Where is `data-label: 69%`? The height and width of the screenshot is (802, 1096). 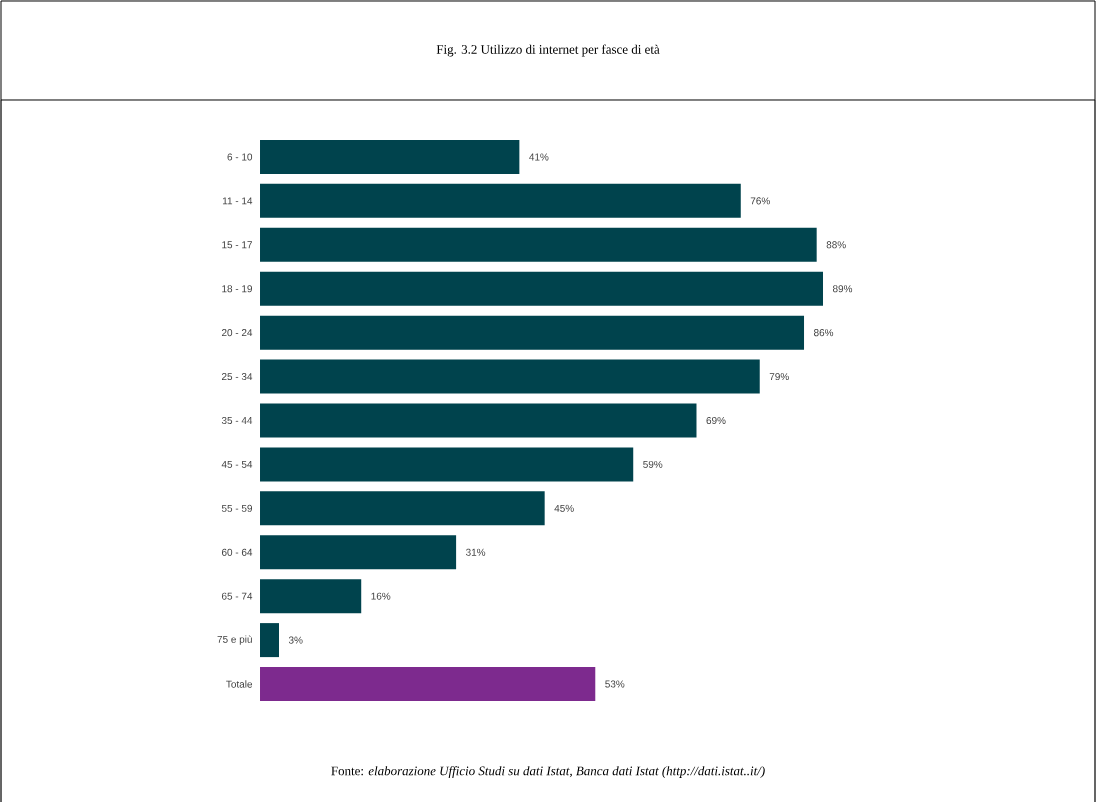 data-label: 69% is located at coordinates (716, 420).